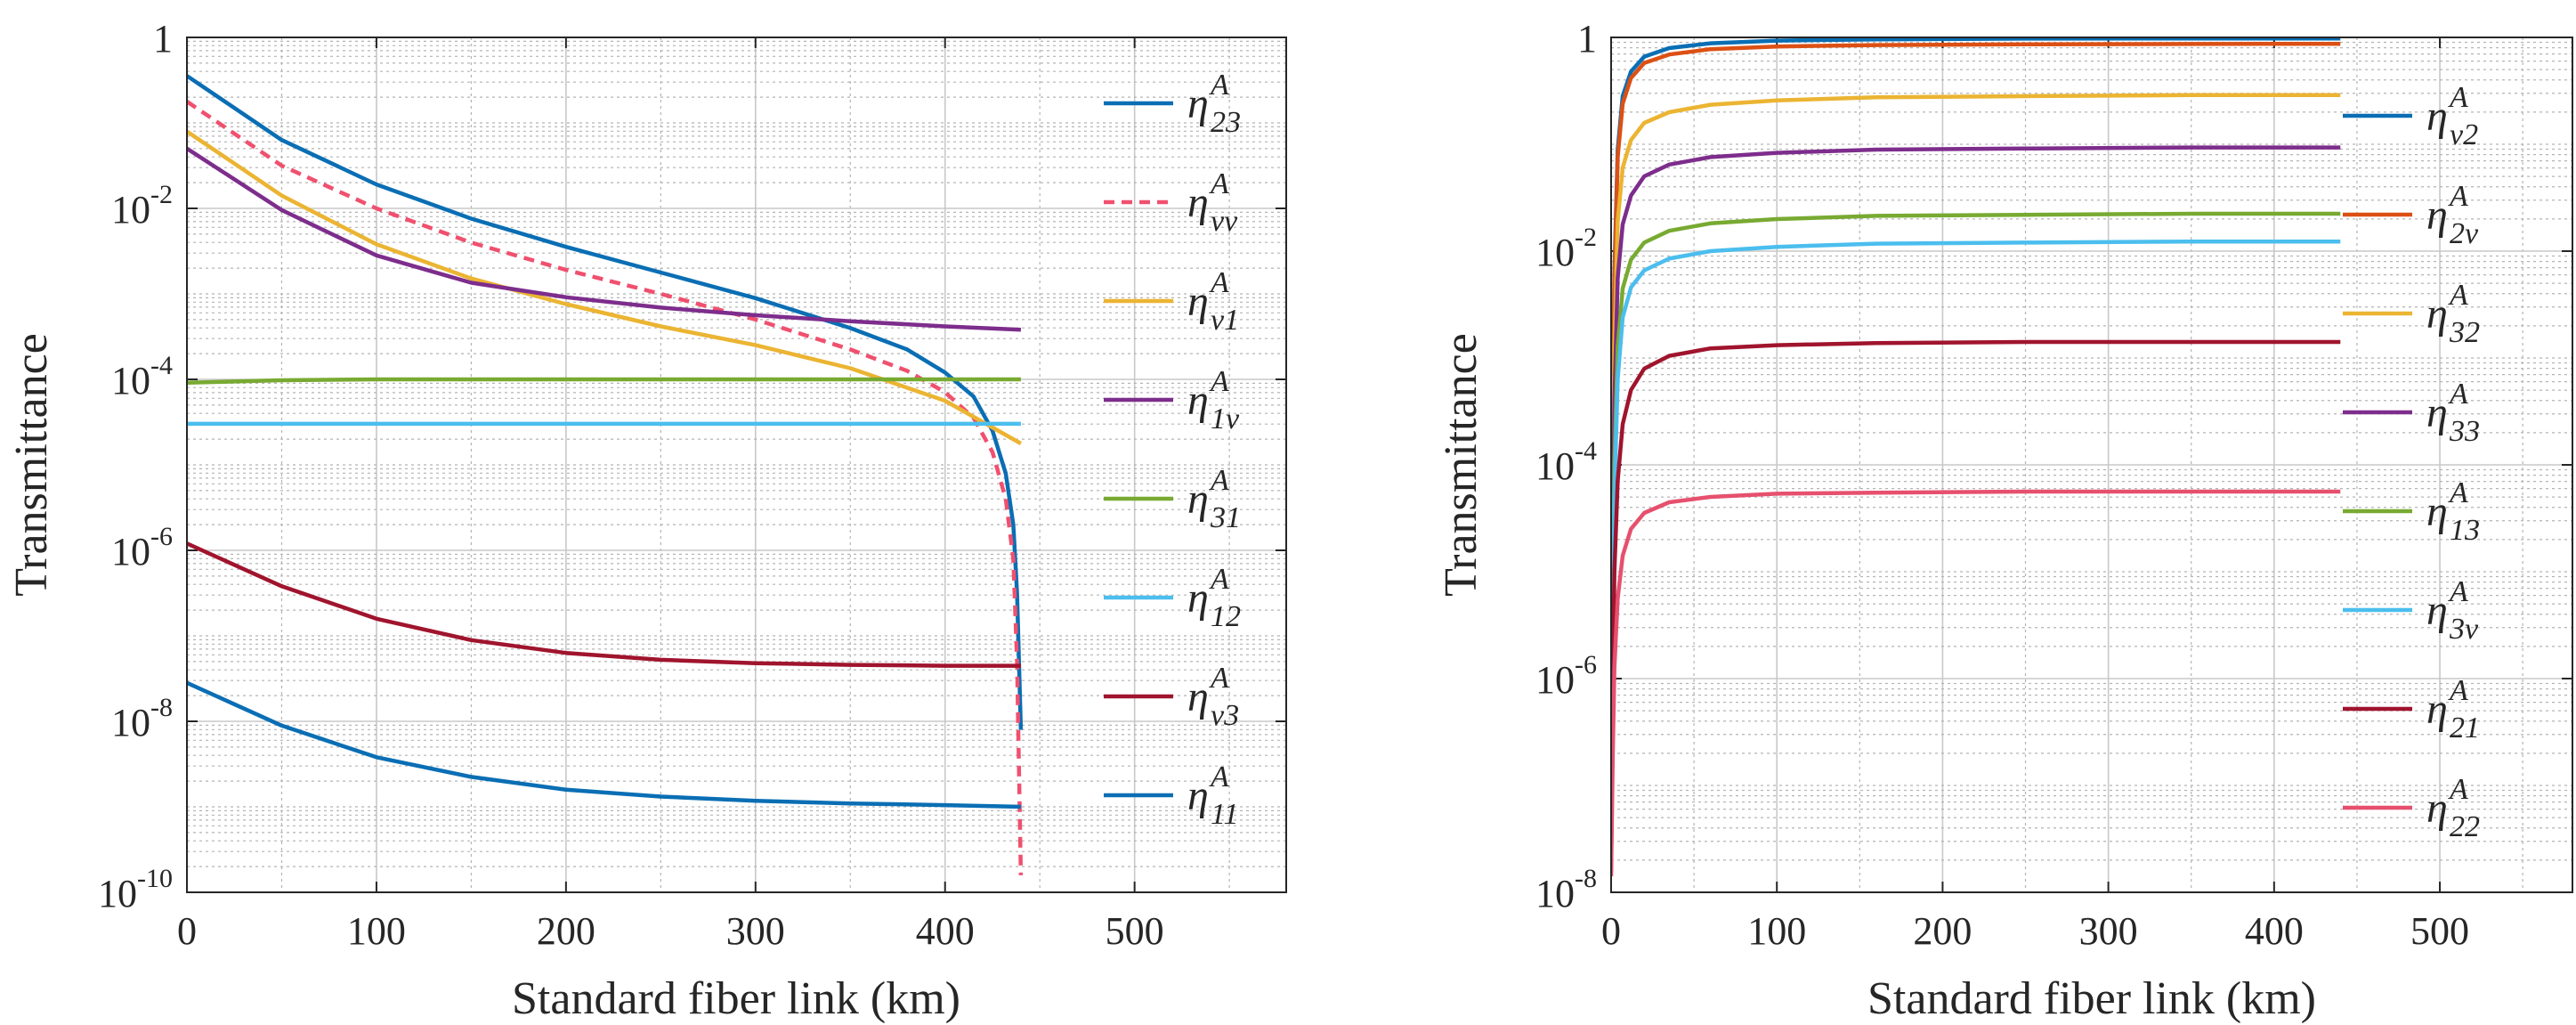 This screenshot has width=2576, height=1025. Describe the element at coordinates (2458, 790) in the screenshot. I see `right-legend-superscript-22: A` at that location.